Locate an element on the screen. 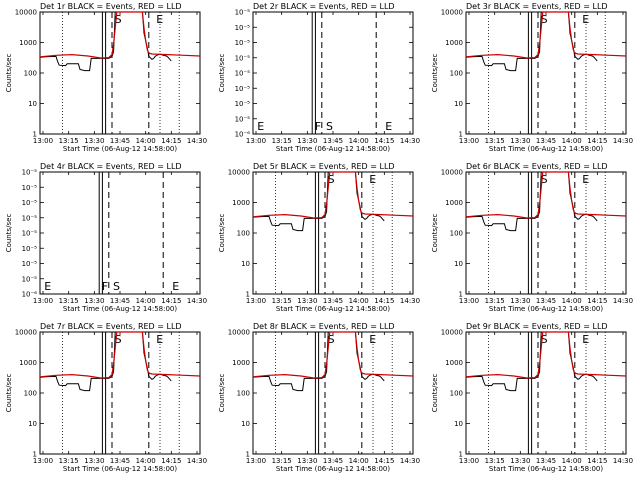 This screenshot has height=480, width=640. panel-title: Det 1r BLACK = Events, RED = LLD is located at coordinates (111, 6).